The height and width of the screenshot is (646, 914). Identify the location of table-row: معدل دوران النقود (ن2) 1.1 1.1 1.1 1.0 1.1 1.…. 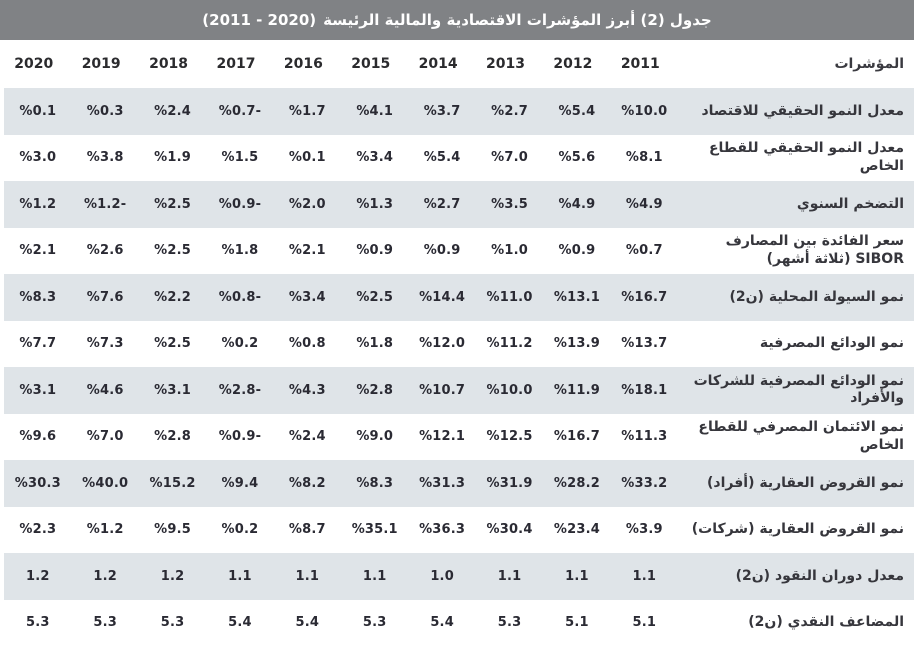
(459, 576).